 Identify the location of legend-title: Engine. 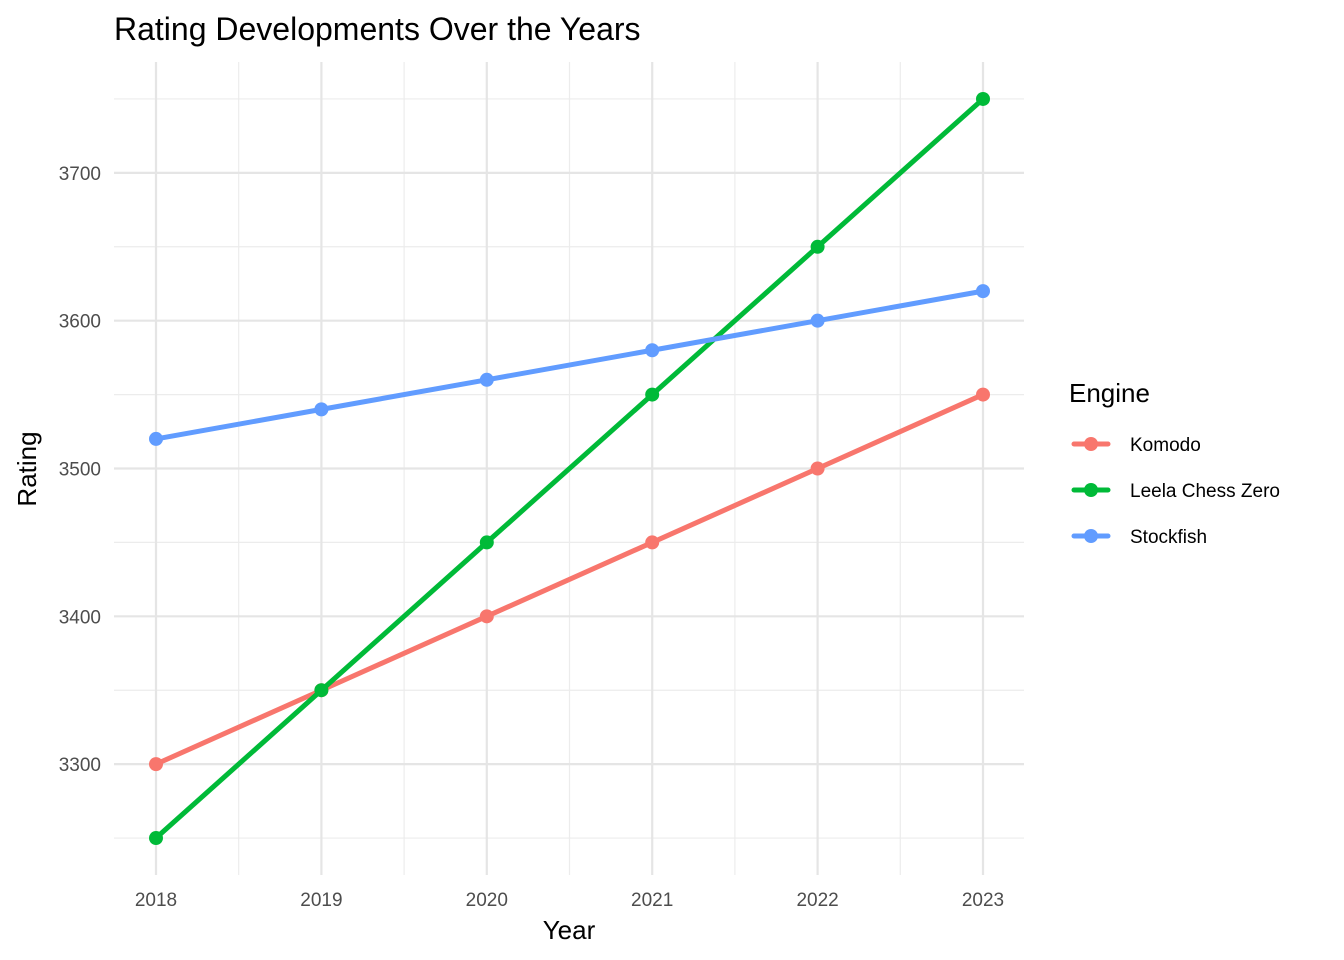
(1109, 393).